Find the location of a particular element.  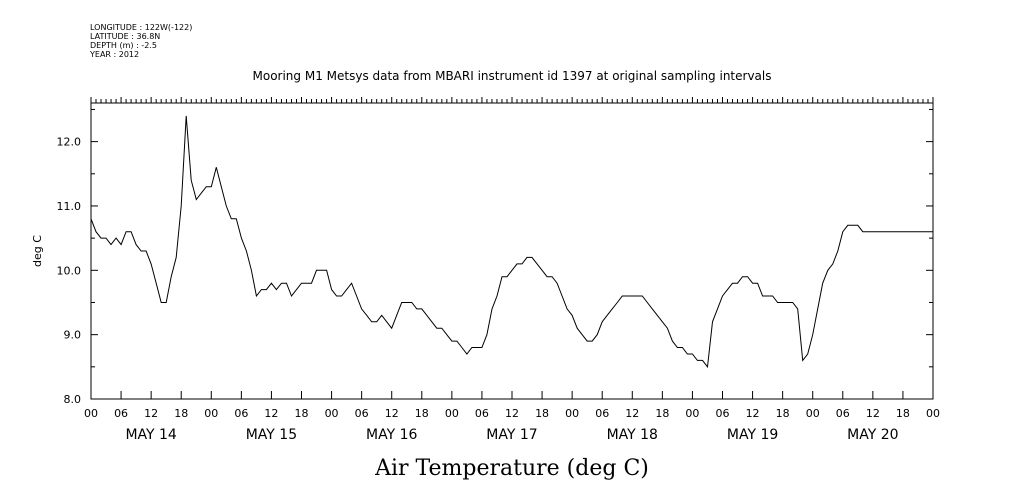

y-tick-label: 10.0 is located at coordinates (69, 270).